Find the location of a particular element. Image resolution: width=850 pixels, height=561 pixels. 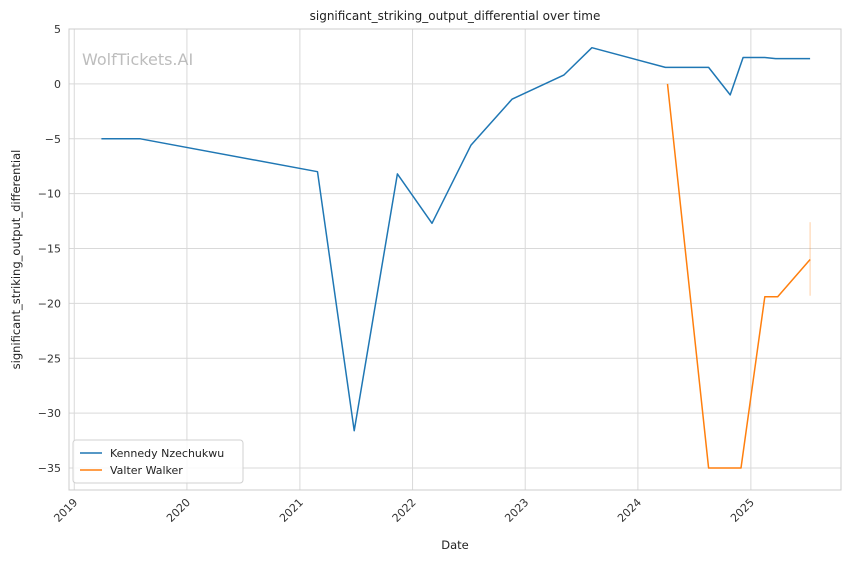

y-tick-label: −35 is located at coordinates (49, 468).